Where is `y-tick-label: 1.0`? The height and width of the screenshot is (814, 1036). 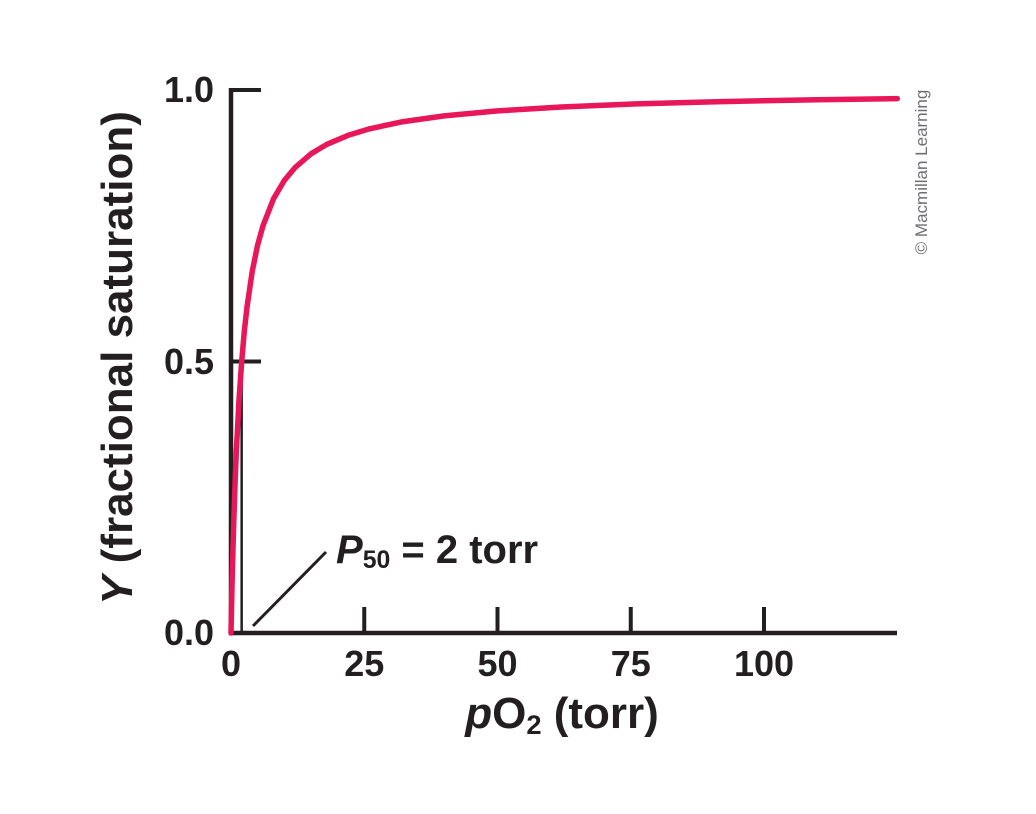
y-tick-label: 1.0 is located at coordinates (188, 89).